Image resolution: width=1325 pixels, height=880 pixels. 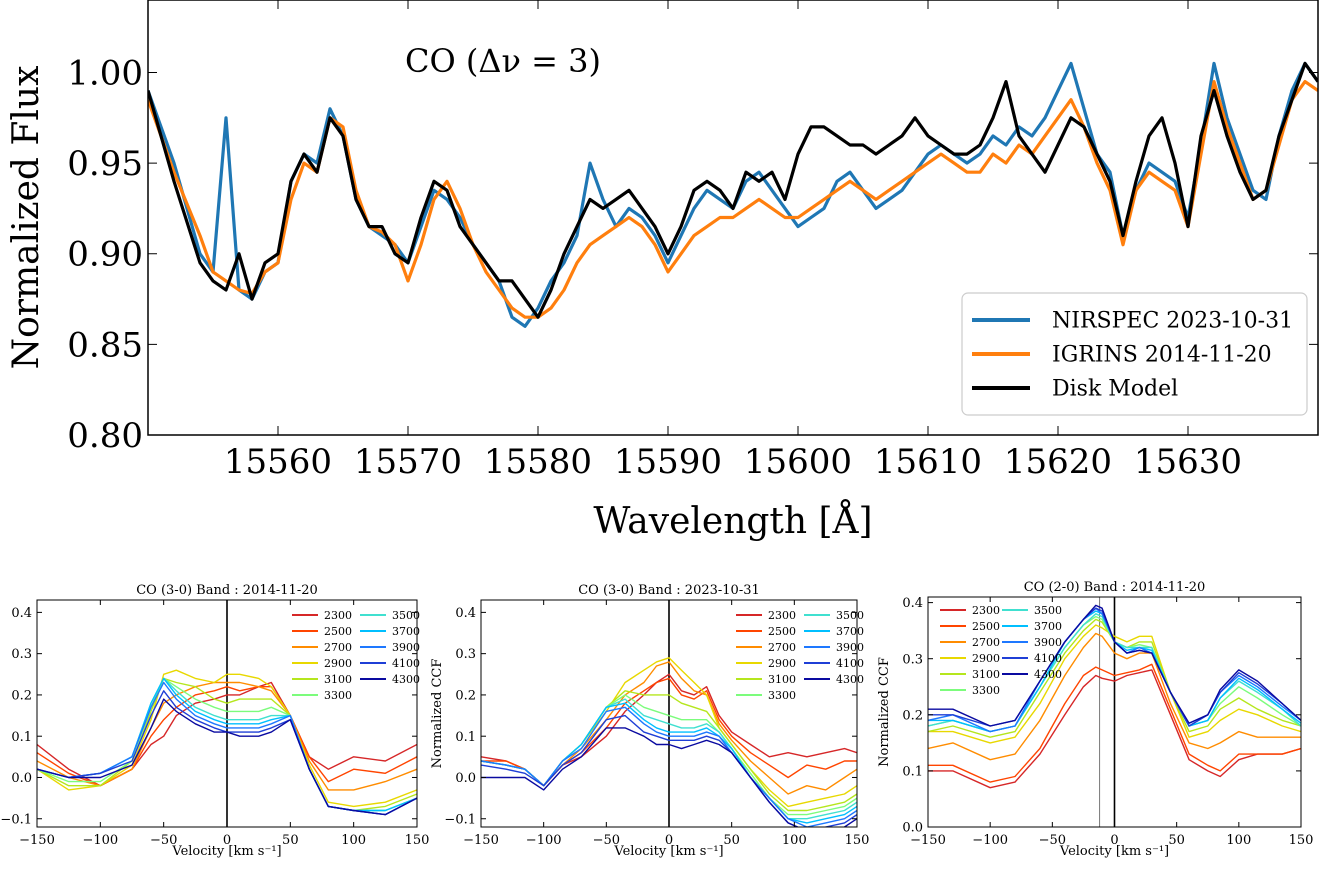 What do you see at coordinates (408, 462) in the screenshot?
I see `x-tick-label: 15570` at bounding box center [408, 462].